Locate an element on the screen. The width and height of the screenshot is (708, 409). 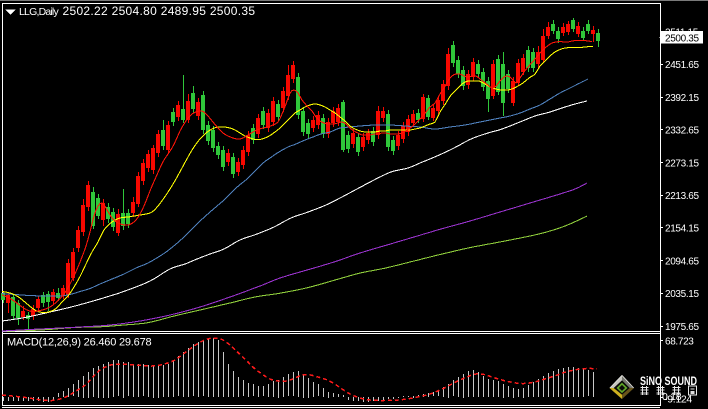
svg-text: 2451.65 is located at coordinates (682, 65).